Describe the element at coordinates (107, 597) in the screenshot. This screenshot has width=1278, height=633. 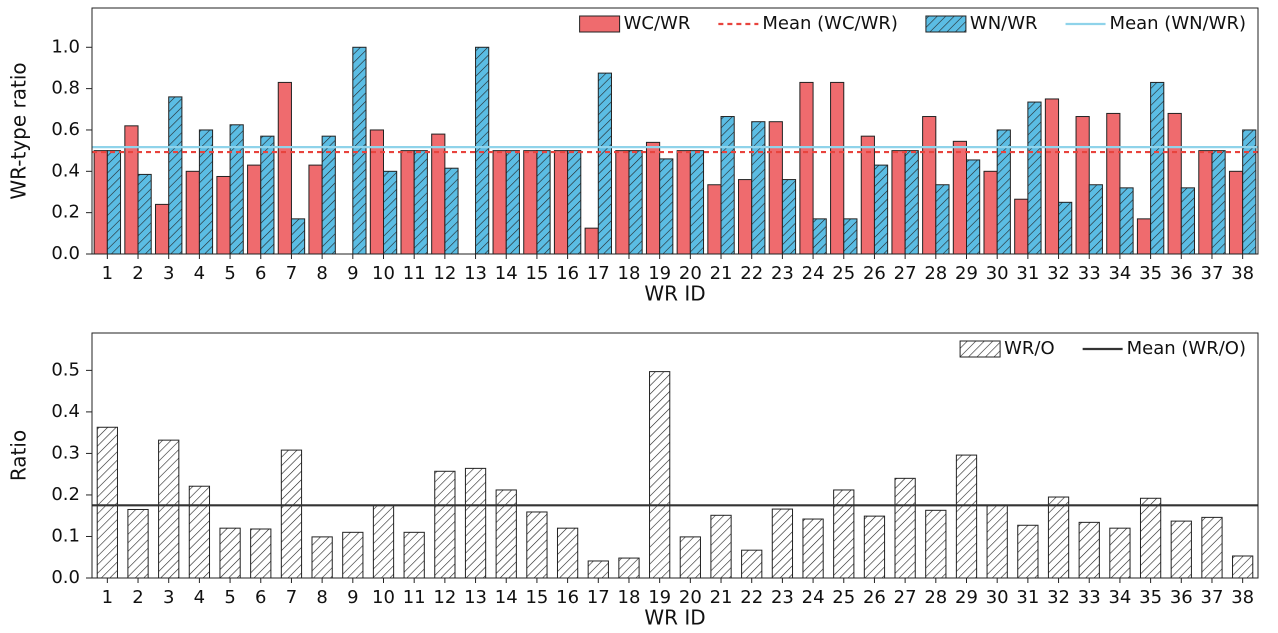
I see `x-tick-label: 1` at that location.